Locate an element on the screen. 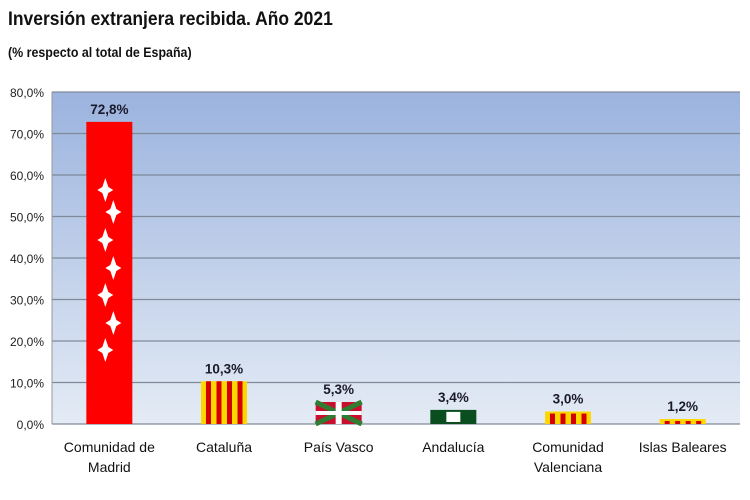 The height and width of the screenshot is (500, 750). y-tick-label: 70,0% is located at coordinates (27, 135).